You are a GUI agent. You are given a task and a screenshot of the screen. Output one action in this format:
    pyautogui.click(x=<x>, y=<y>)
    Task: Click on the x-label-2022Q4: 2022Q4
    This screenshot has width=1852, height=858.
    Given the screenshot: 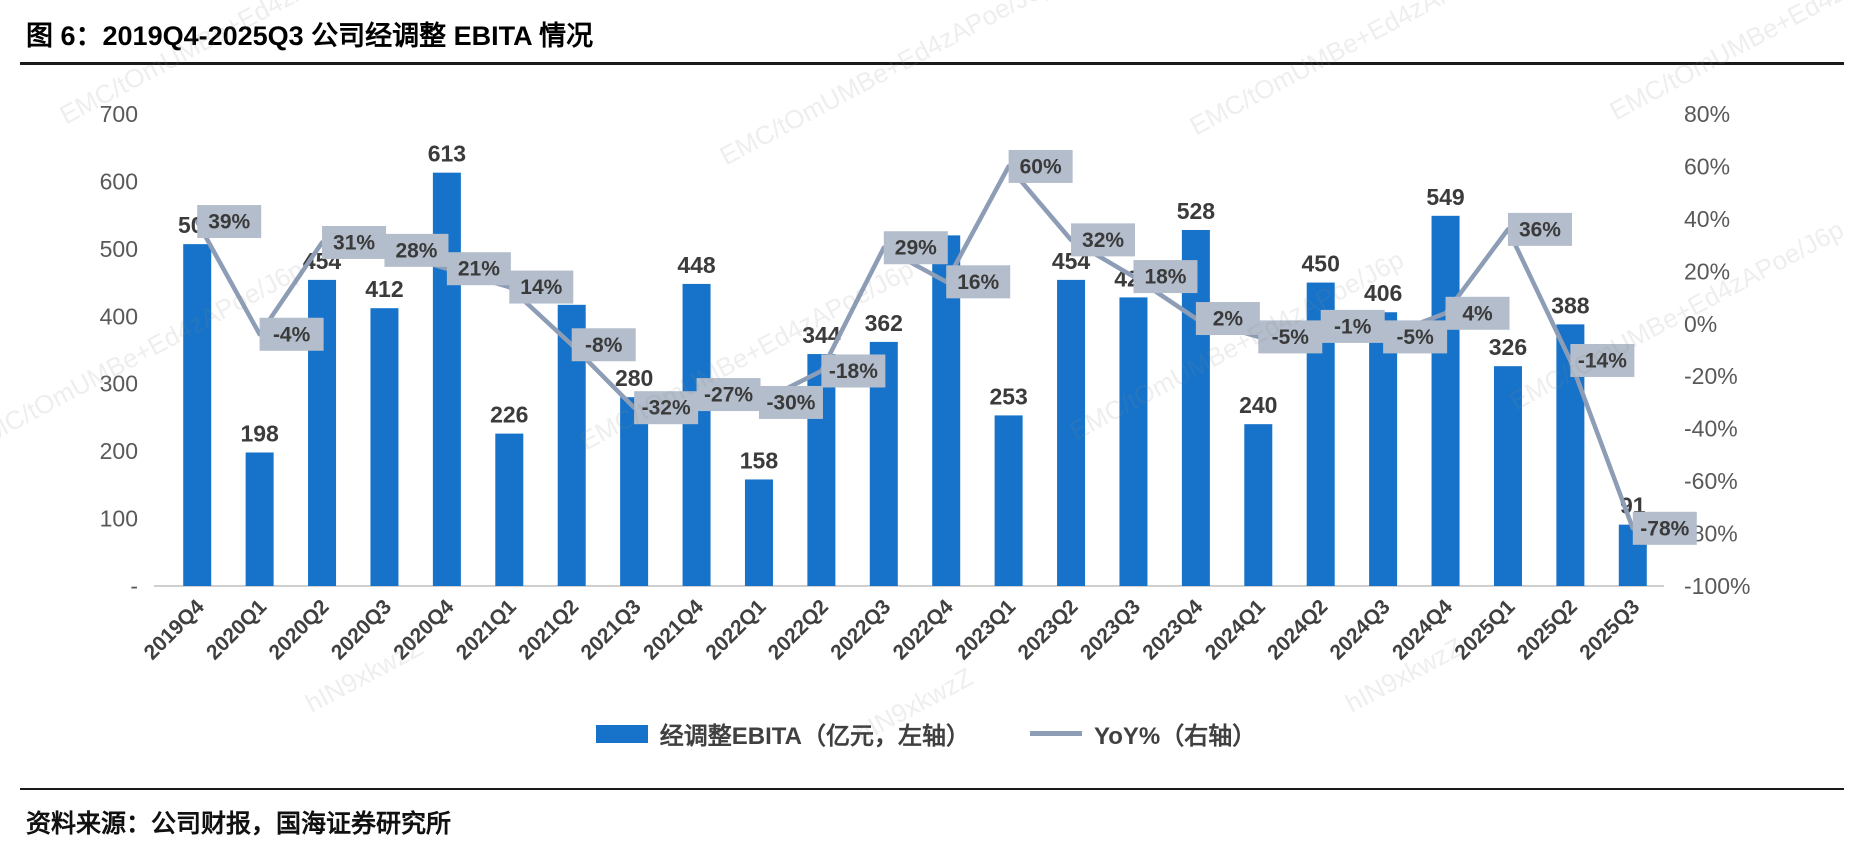 What is the action you would take?
    pyautogui.click(x=923, y=629)
    